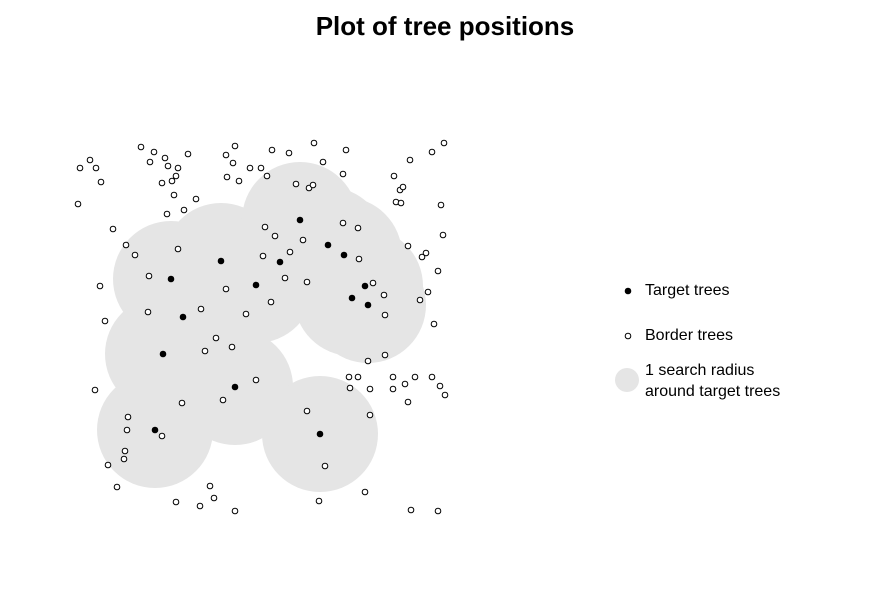 The height and width of the screenshot is (596, 892). What do you see at coordinates (628, 291) in the screenshot?
I see `legend-marker` at bounding box center [628, 291].